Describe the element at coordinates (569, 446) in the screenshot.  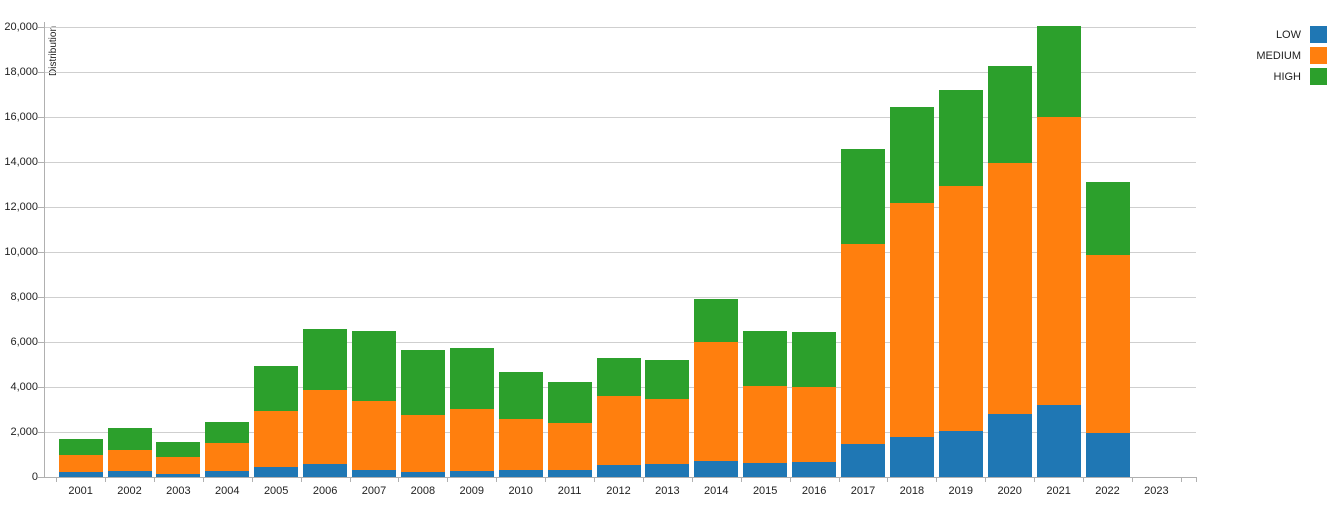
I see `bar-segment-2011-medium` at that location.